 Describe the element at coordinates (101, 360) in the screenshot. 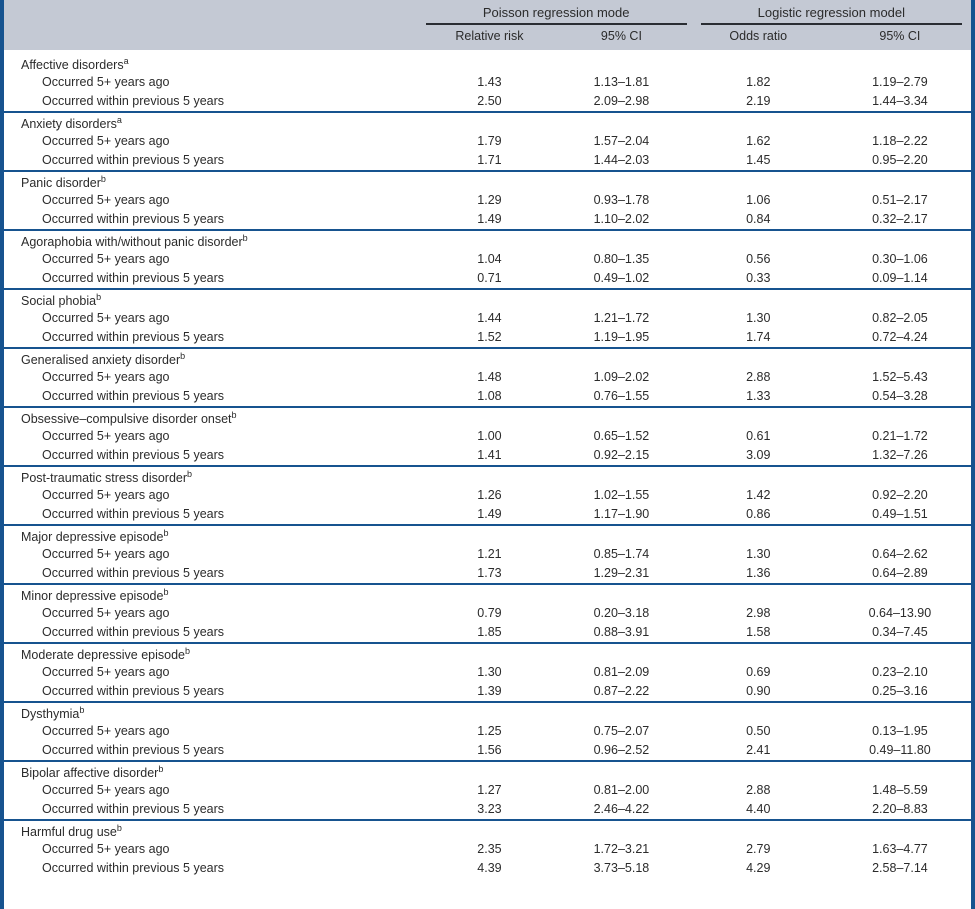

I see `section-name: Generalised anxiety disorder` at that location.